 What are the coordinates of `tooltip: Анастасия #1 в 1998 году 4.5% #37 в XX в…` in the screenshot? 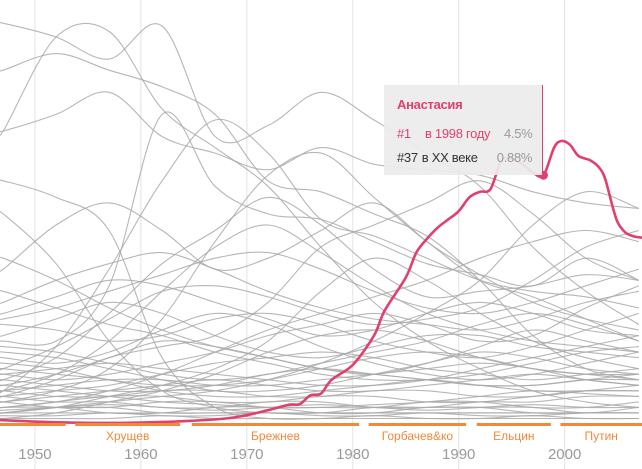 It's located at (463, 130).